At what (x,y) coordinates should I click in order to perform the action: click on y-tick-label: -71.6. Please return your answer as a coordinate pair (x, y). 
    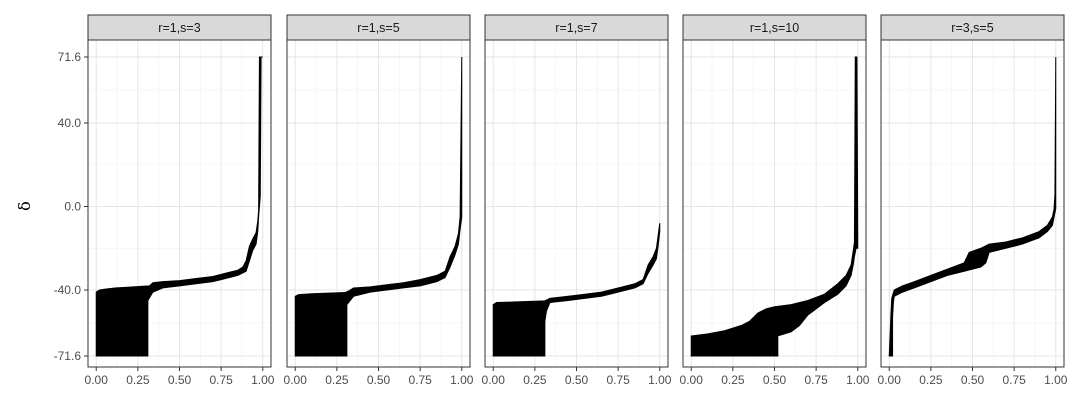
    Looking at the image, I should click on (68, 356).